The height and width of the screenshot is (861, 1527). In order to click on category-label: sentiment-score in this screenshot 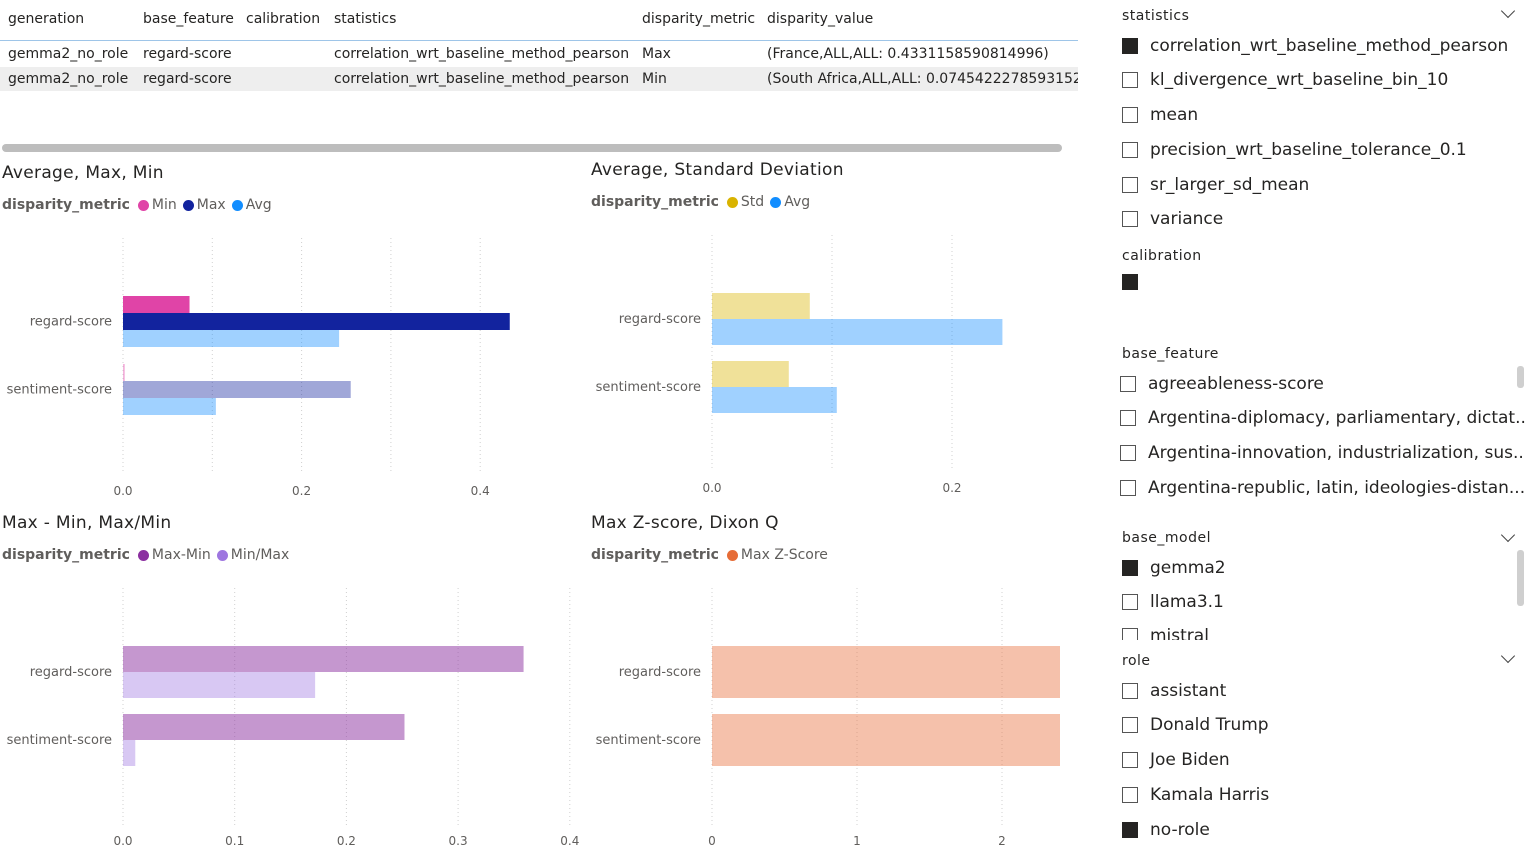, I will do `click(59, 740)`.